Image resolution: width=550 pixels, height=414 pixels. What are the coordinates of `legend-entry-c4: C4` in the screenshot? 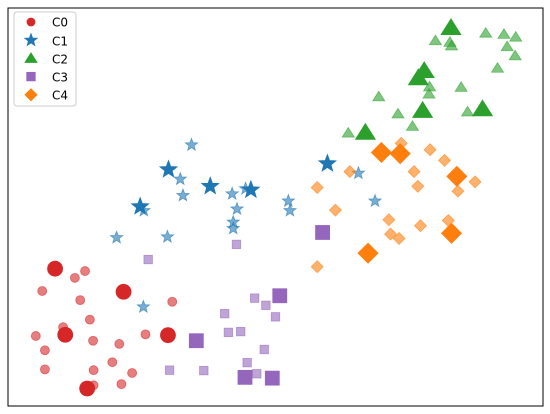 It's located at (46, 95).